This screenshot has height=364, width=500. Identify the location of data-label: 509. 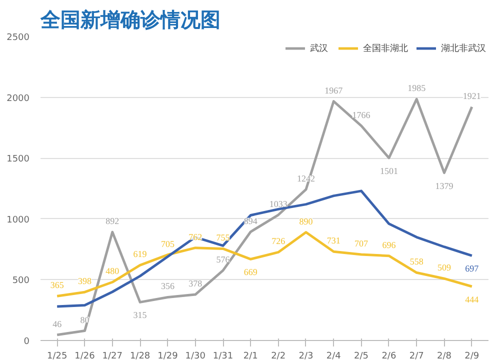
(445, 267).